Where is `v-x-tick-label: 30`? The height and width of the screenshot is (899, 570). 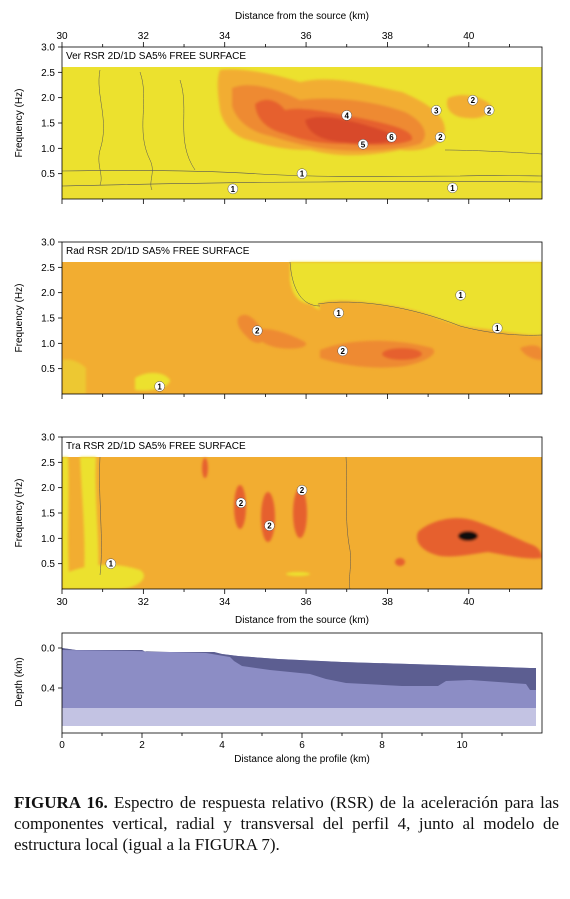
v-x-tick-label: 30 is located at coordinates (62, 36).